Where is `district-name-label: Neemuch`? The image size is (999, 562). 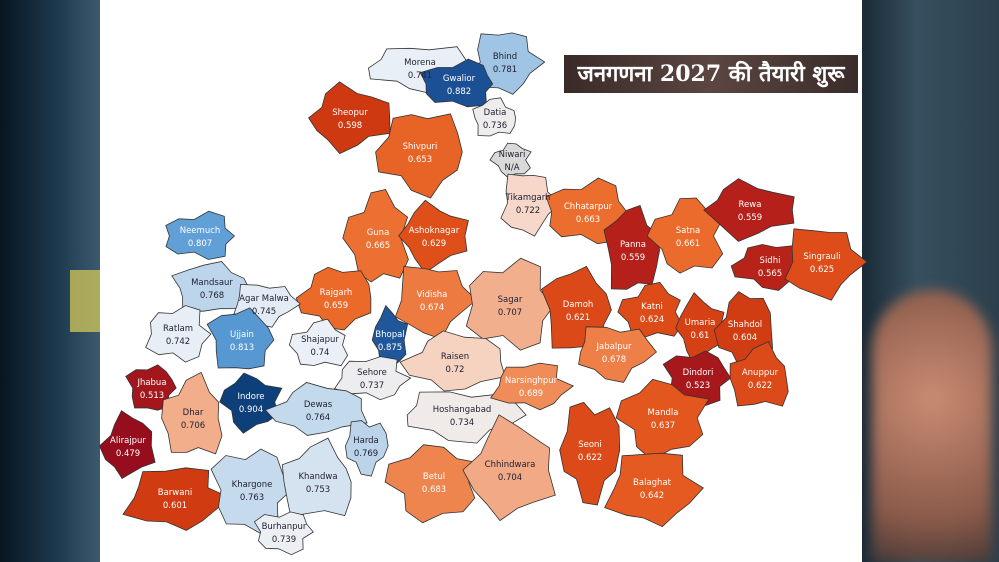
district-name-label: Neemuch is located at coordinates (200, 231).